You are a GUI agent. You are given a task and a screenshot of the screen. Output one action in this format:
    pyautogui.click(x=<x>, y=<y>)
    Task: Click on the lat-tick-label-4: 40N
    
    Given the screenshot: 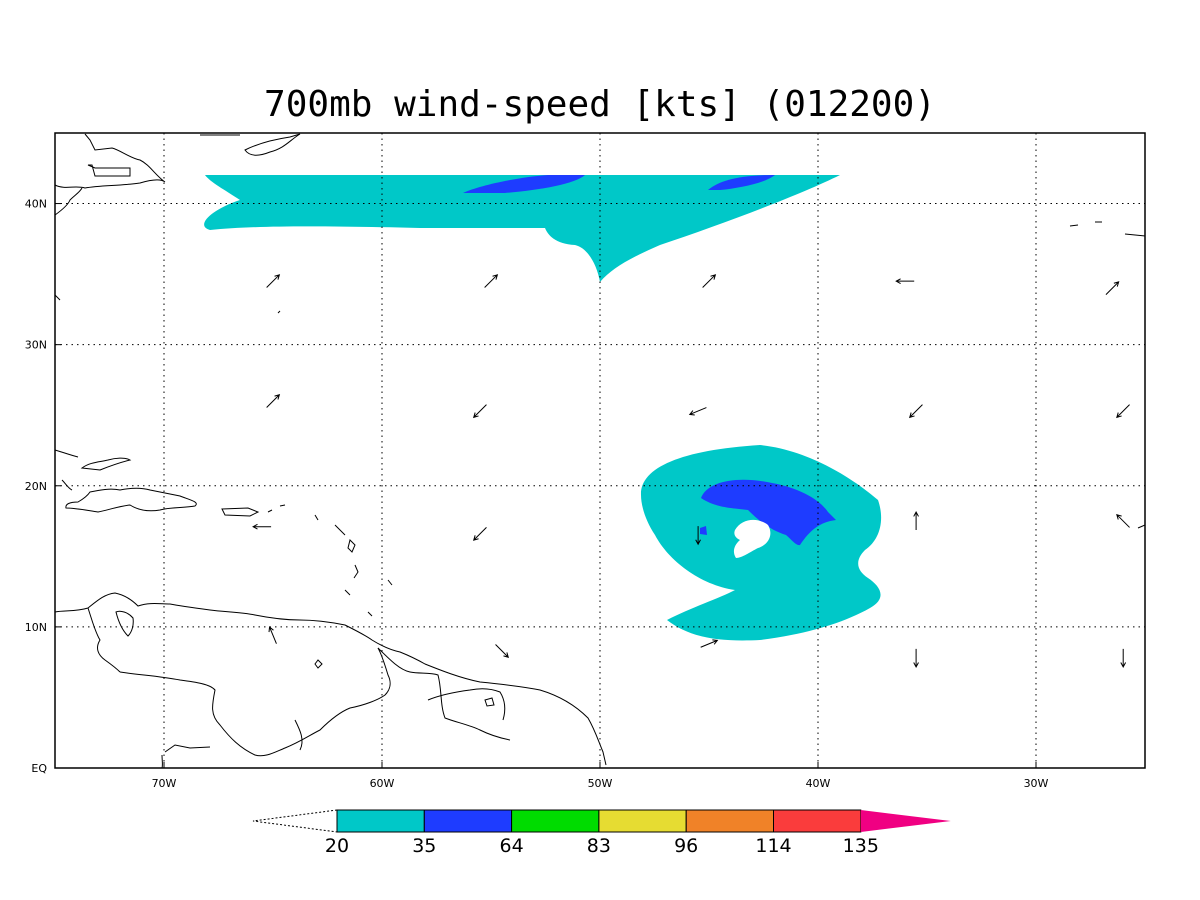 What is the action you would take?
    pyautogui.click(x=36, y=204)
    